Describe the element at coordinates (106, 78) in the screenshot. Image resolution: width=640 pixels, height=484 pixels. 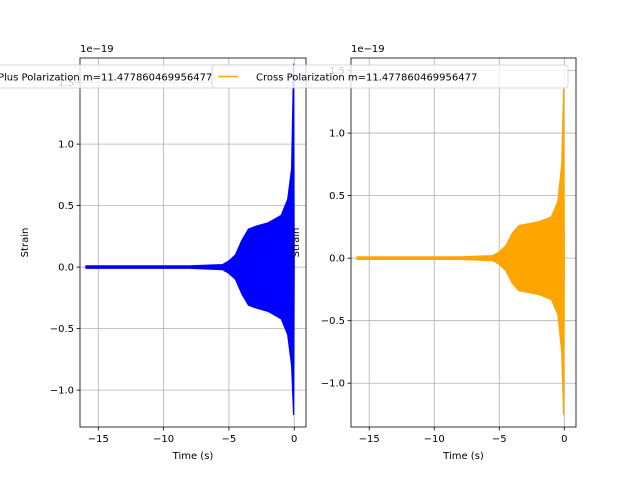
I see `legend-label: Plus Polarization m=11.477860469956477` at that location.